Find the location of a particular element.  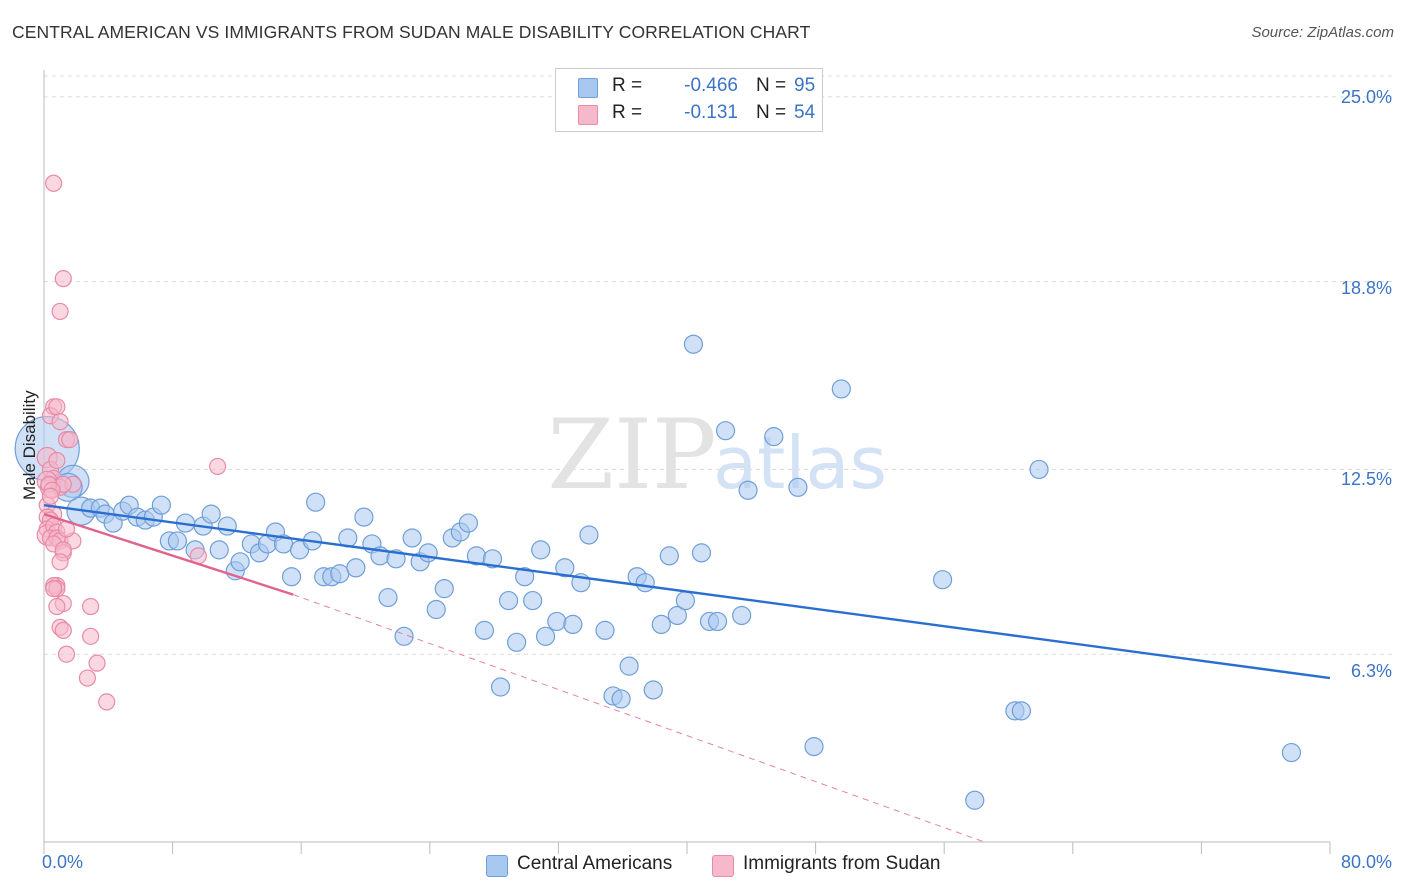

bottom-legend-label: Immigrants from Sudan is located at coordinates (842, 863).